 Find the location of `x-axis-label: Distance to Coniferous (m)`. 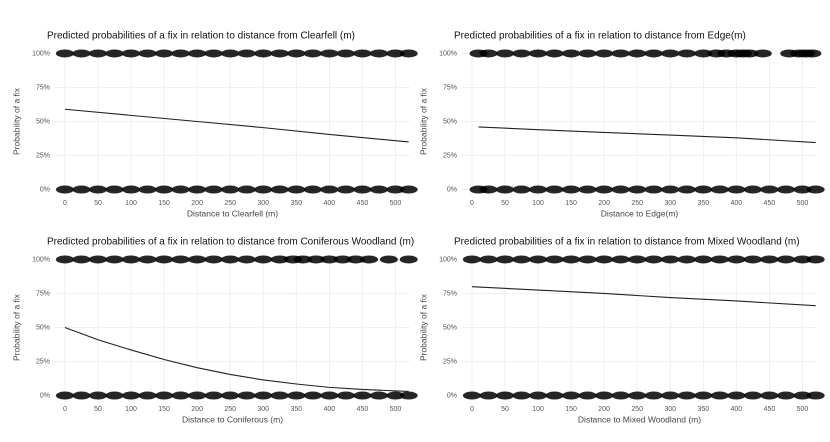

x-axis-label: Distance to Coniferous (m) is located at coordinates (232, 419).